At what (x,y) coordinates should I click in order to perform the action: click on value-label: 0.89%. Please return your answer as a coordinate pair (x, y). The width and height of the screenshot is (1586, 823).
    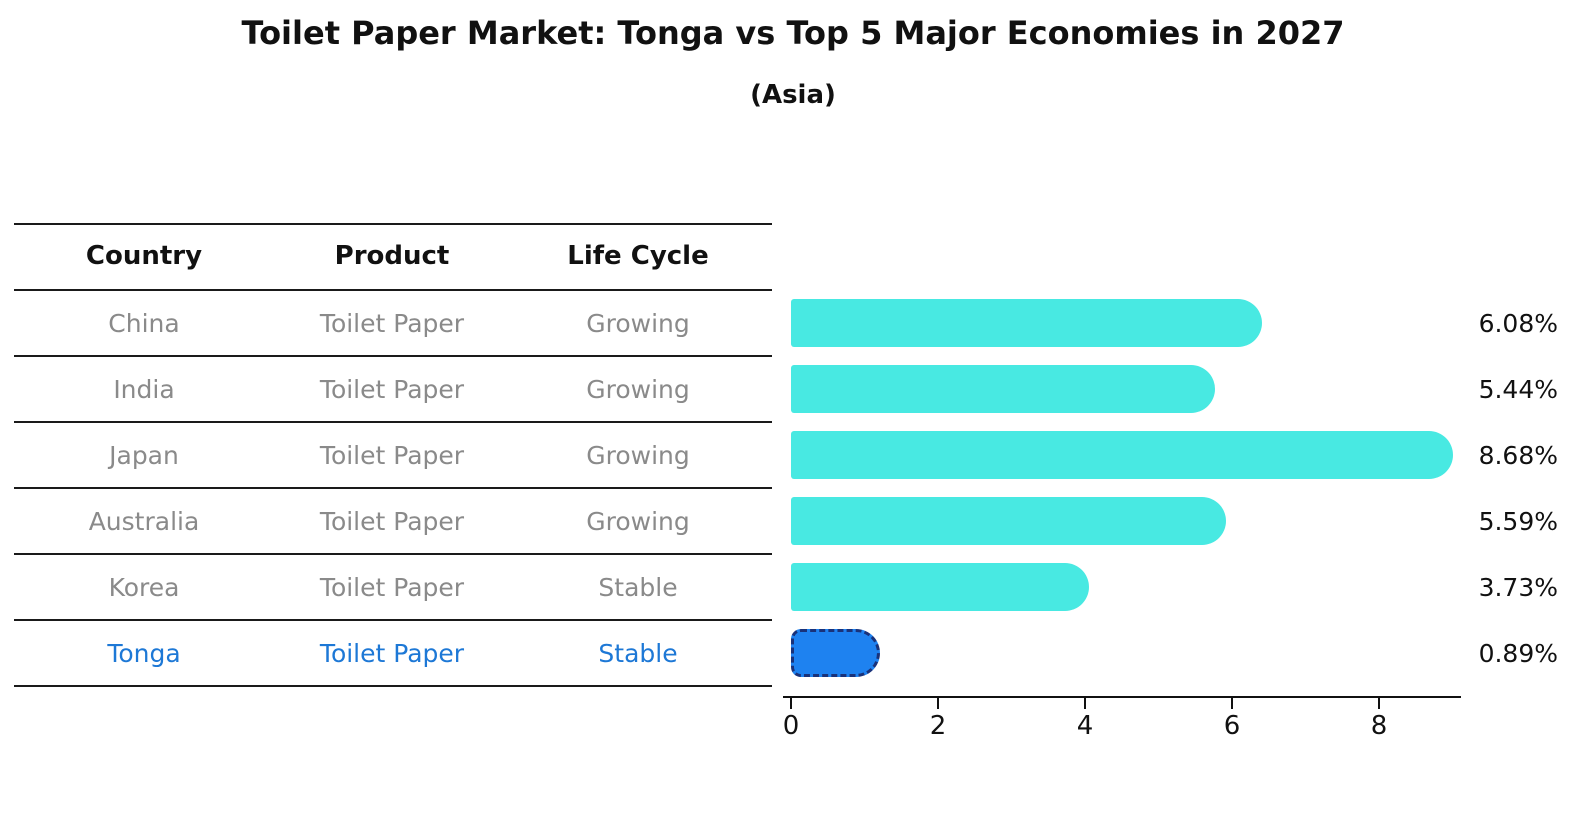
    Looking at the image, I should click on (1518, 653).